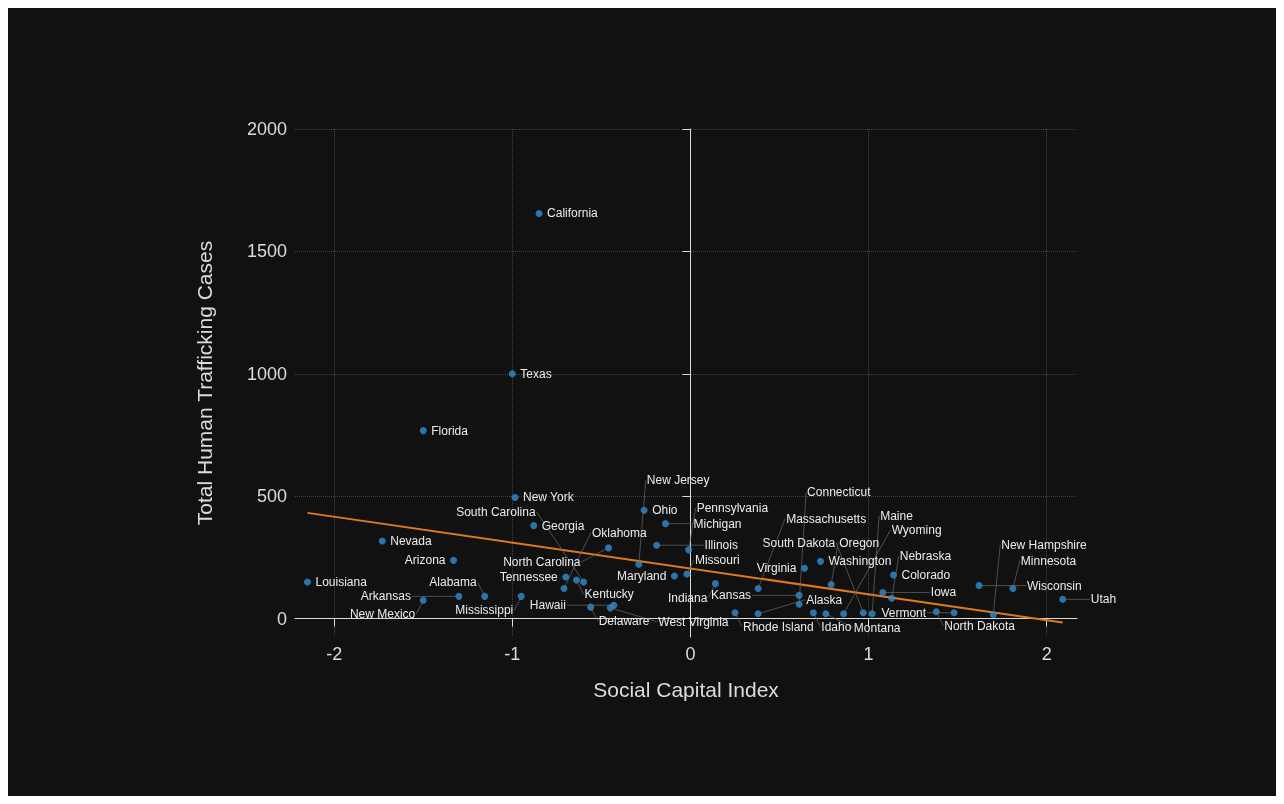  Describe the element at coordinates (926, 575) in the screenshot. I see `annotation: Colorado` at that location.